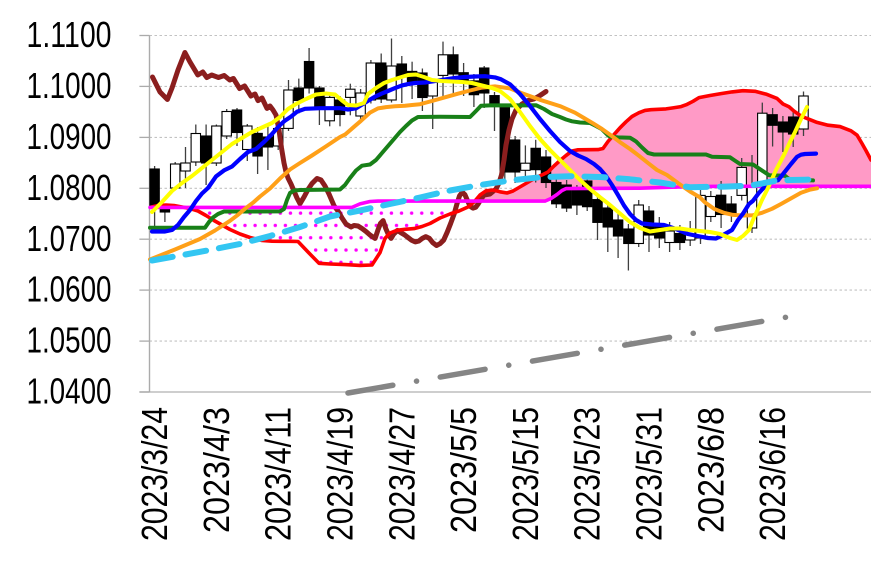 The height and width of the screenshot is (562, 871). Describe the element at coordinates (710, 470) in the screenshot. I see `svg-text: 2023/6/8` at that location.